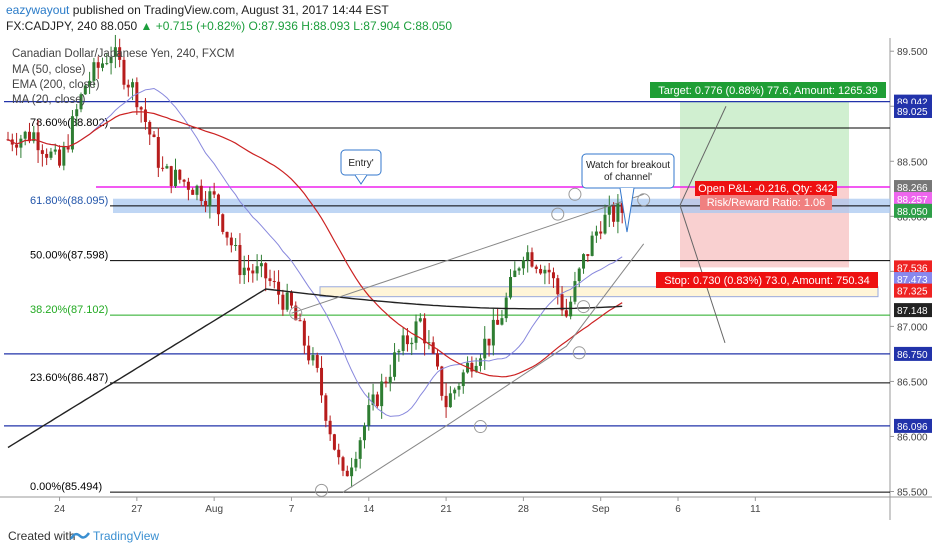 The height and width of the screenshot is (550, 932). I want to click on target-label-box, so click(768, 90).